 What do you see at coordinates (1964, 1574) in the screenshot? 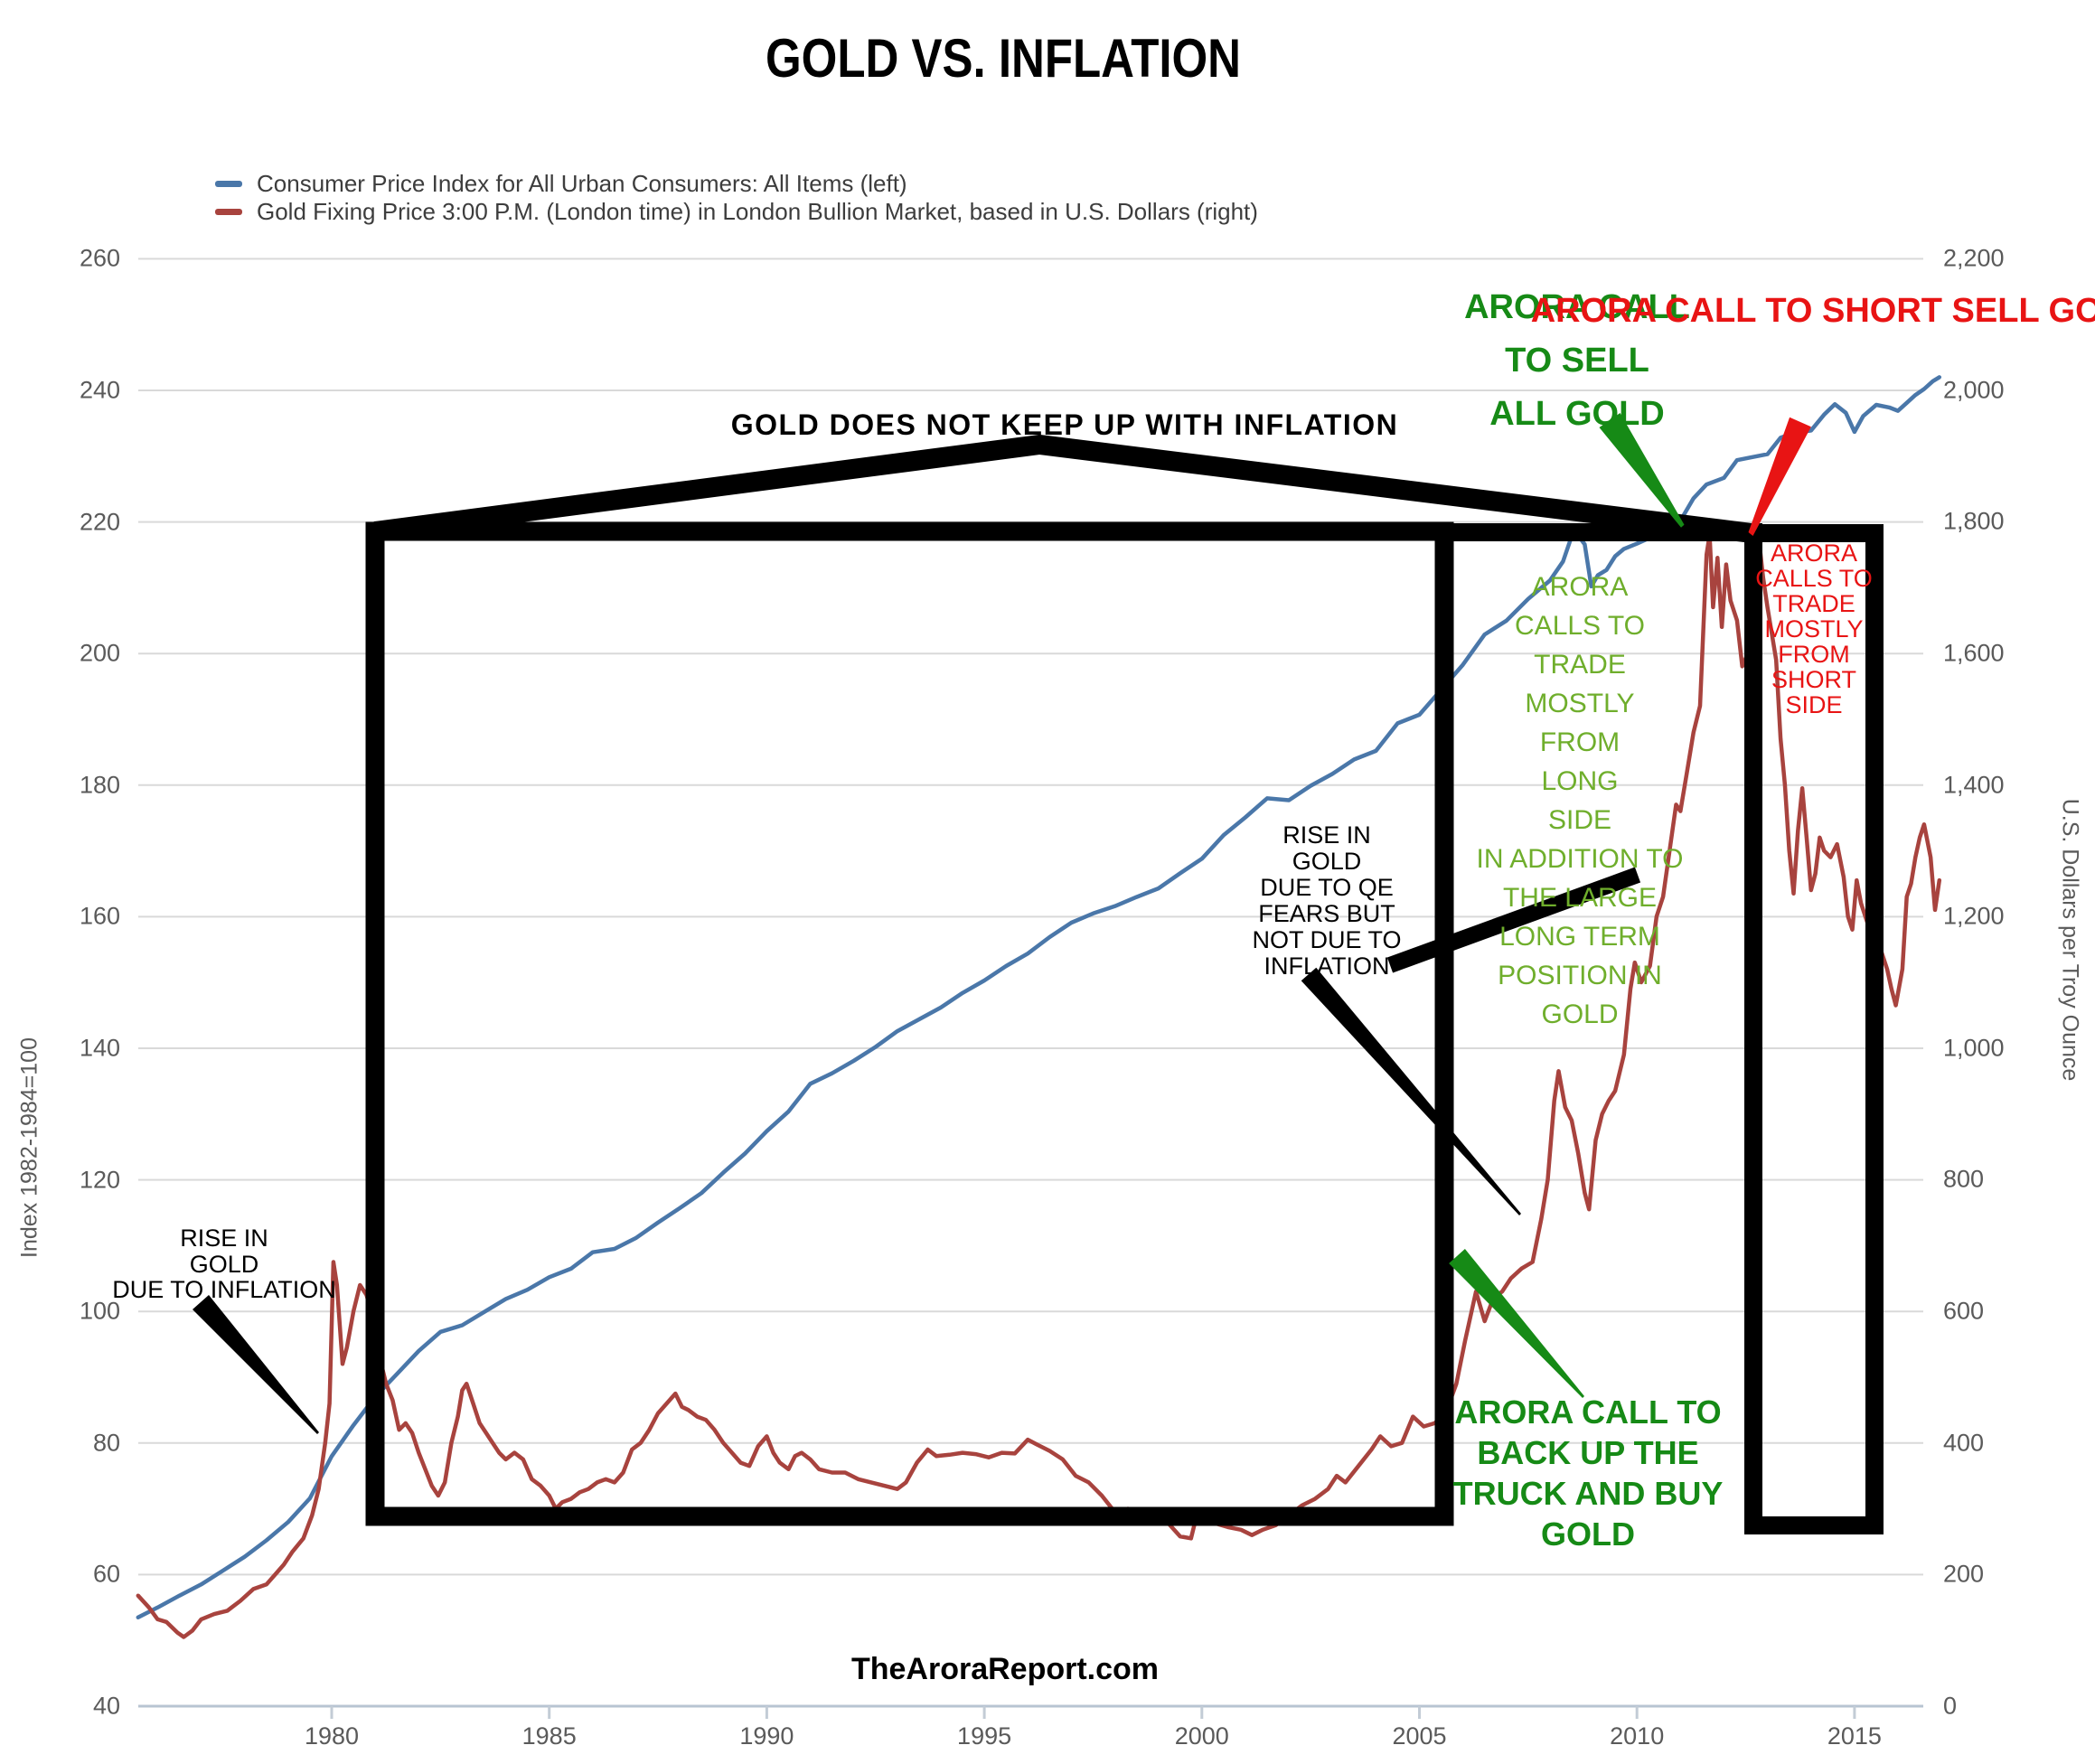
I see `right-axis-tick-label: 200` at bounding box center [1964, 1574].